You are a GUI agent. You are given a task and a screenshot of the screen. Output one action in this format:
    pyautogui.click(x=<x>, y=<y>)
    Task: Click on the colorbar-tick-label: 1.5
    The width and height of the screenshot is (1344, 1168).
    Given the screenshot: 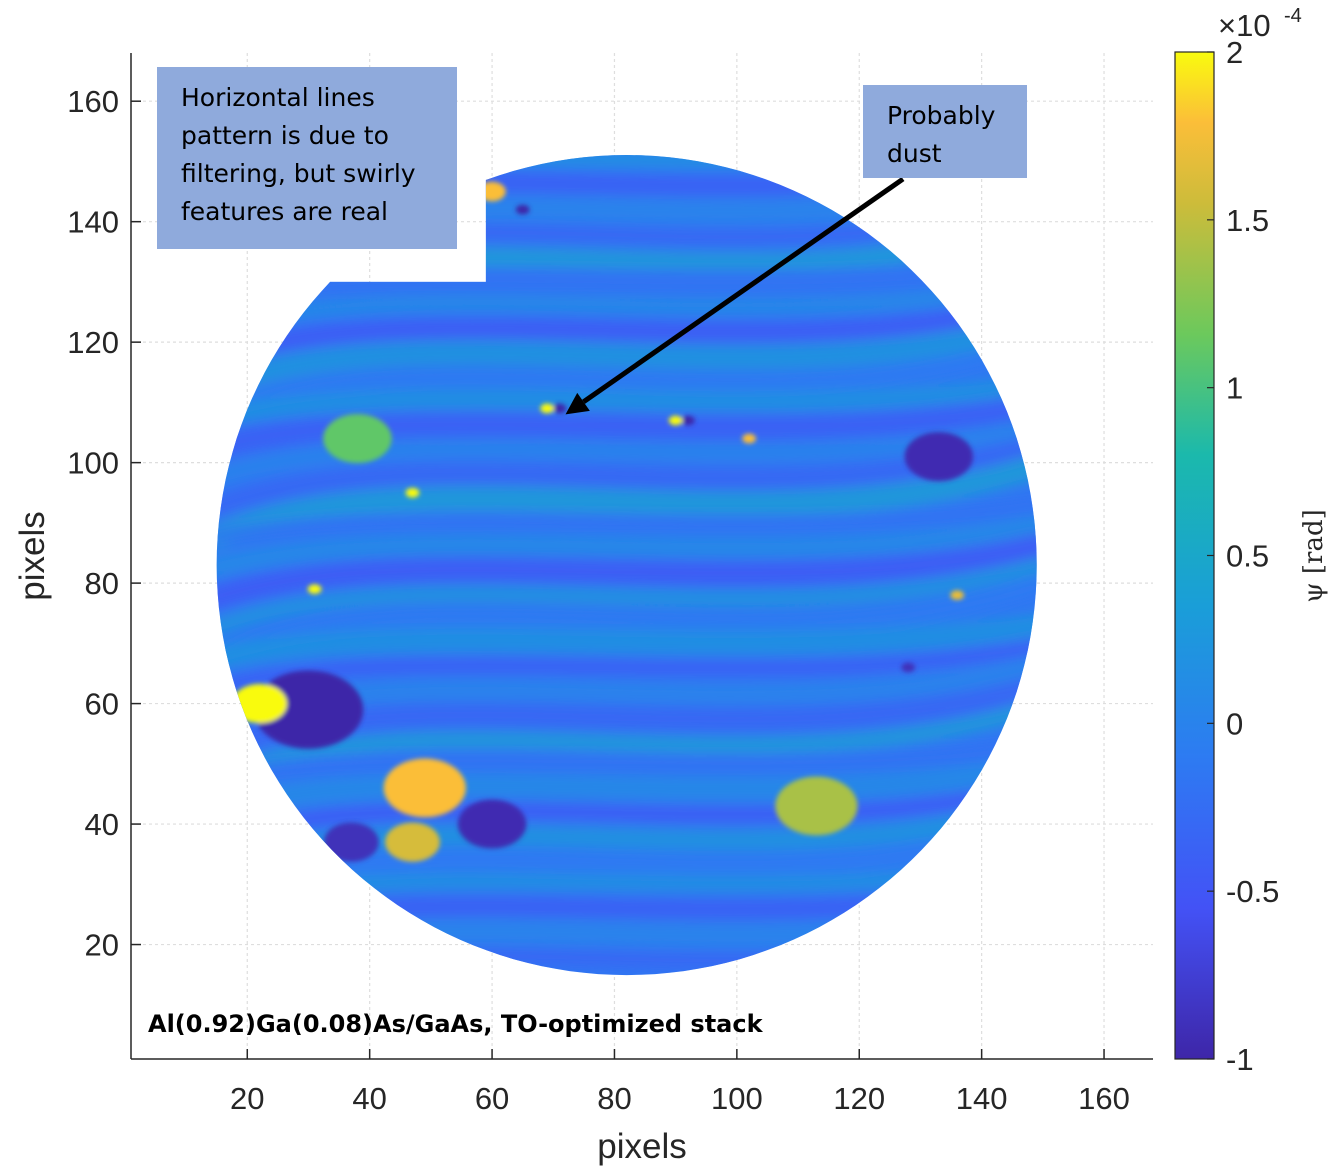 What is the action you would take?
    pyautogui.click(x=1247, y=220)
    